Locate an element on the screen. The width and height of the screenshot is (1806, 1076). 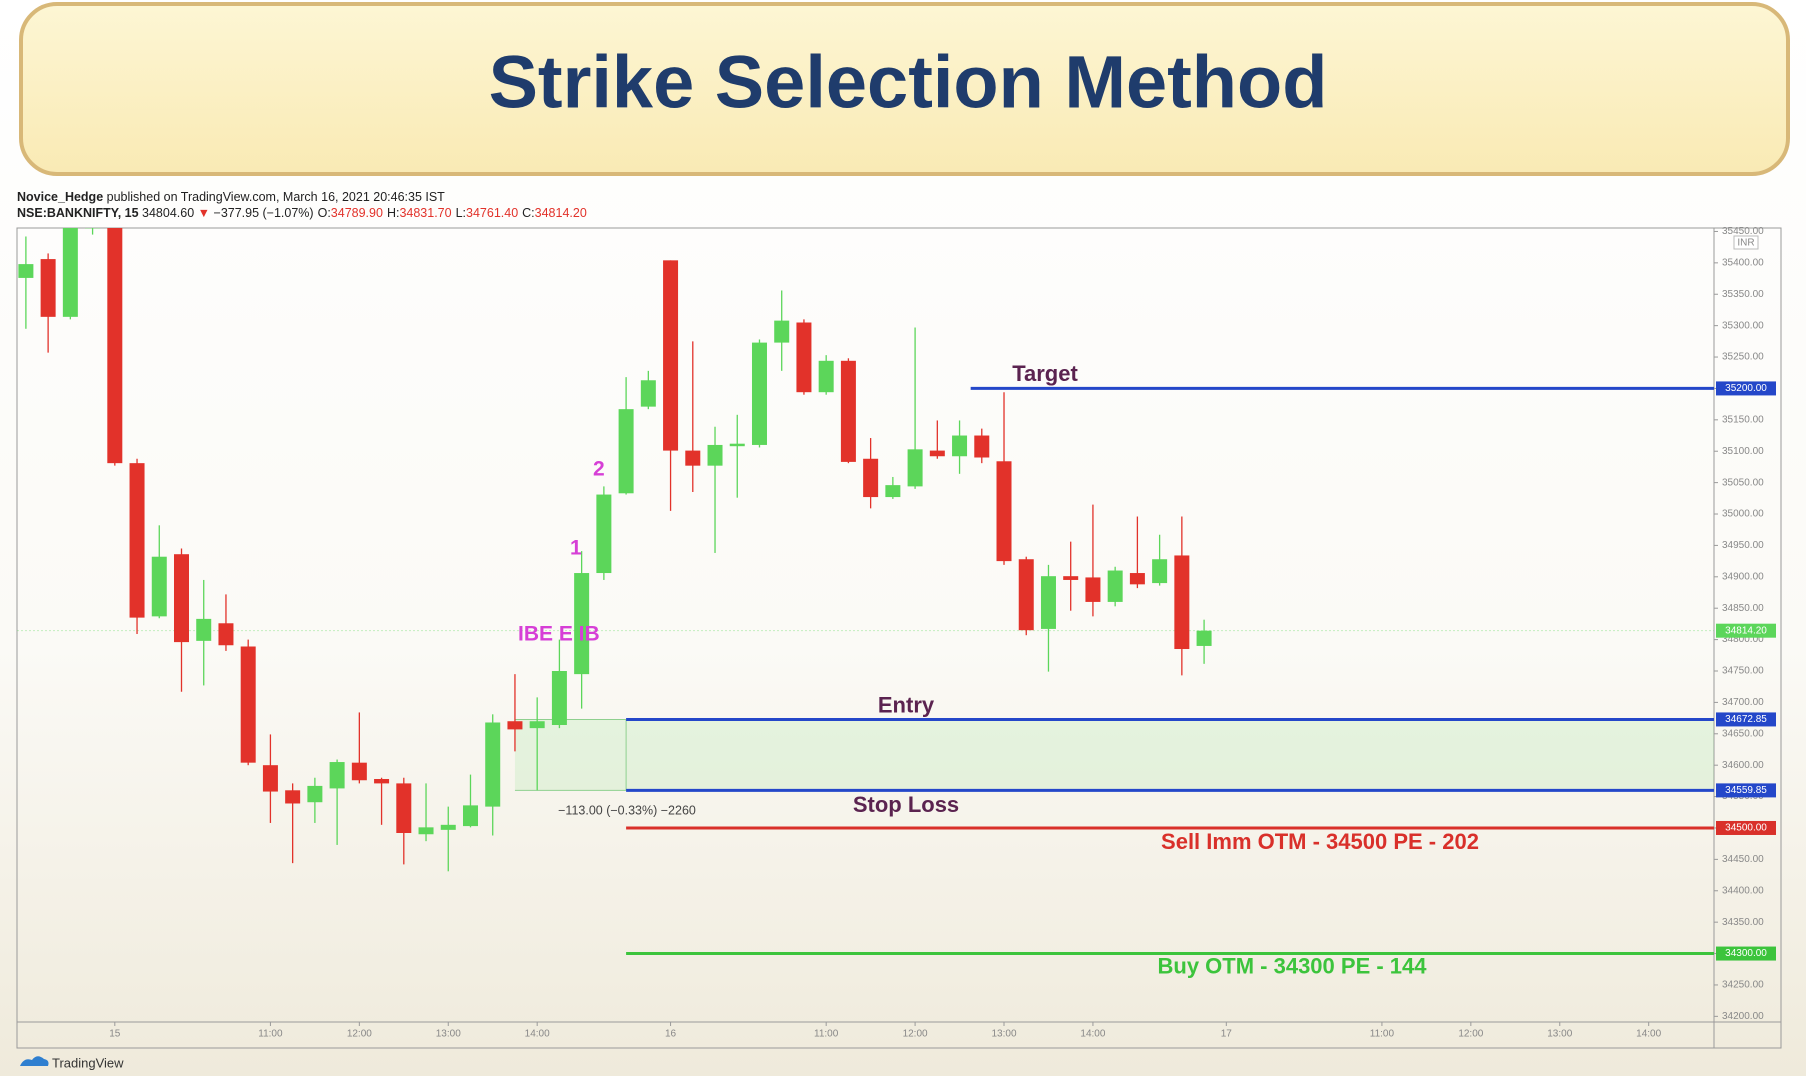
price-box-label: 34500.00 is located at coordinates (1746, 828).